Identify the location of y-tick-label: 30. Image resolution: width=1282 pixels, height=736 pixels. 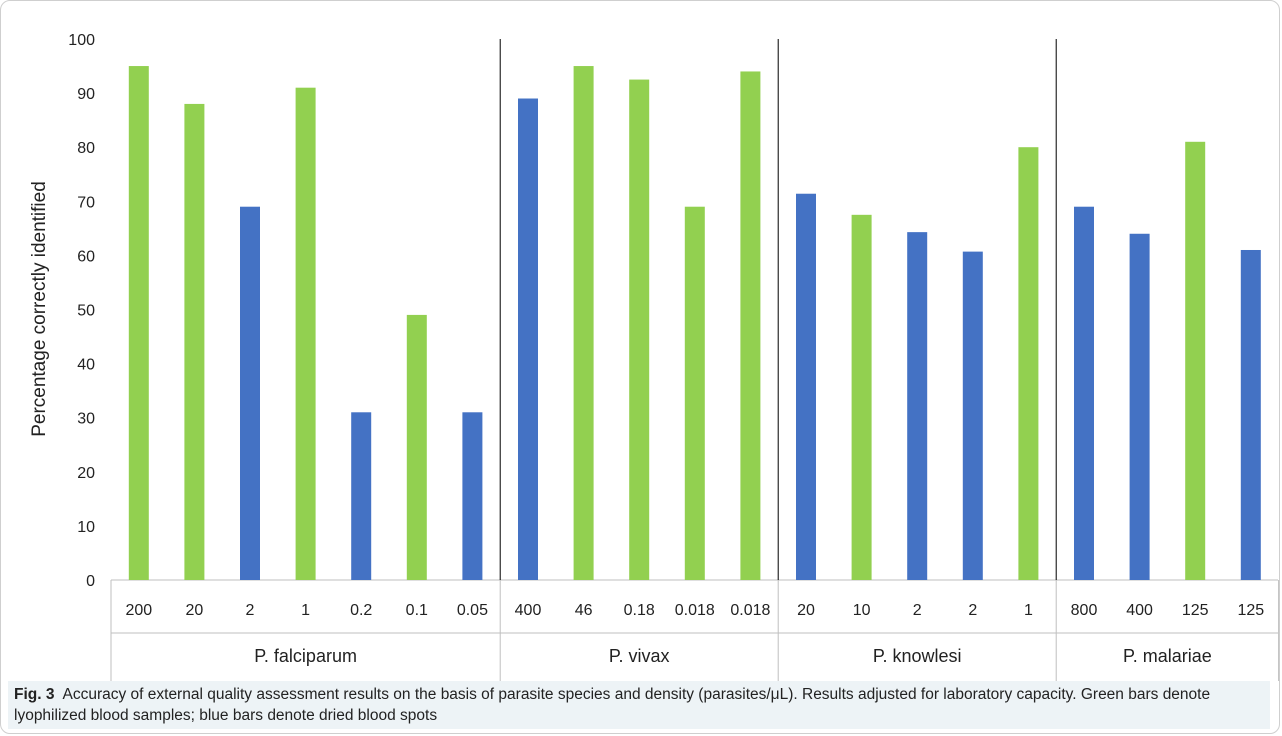
(86, 419).